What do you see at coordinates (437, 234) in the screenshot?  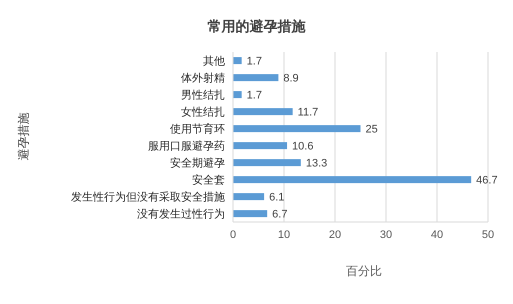 I see `x-tick-label: 40` at bounding box center [437, 234].